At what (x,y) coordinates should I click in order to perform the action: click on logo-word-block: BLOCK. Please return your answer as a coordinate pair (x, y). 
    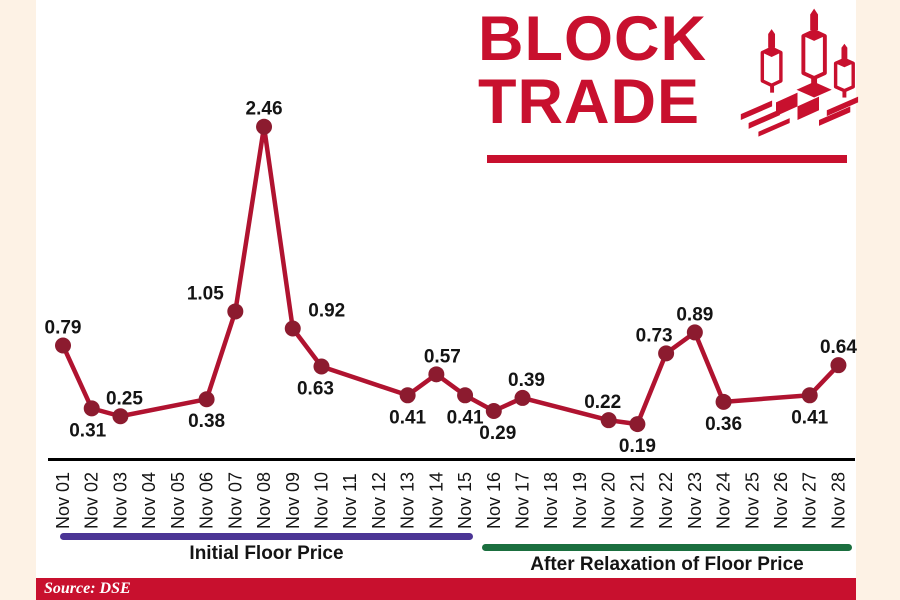
    Looking at the image, I should click on (592, 39).